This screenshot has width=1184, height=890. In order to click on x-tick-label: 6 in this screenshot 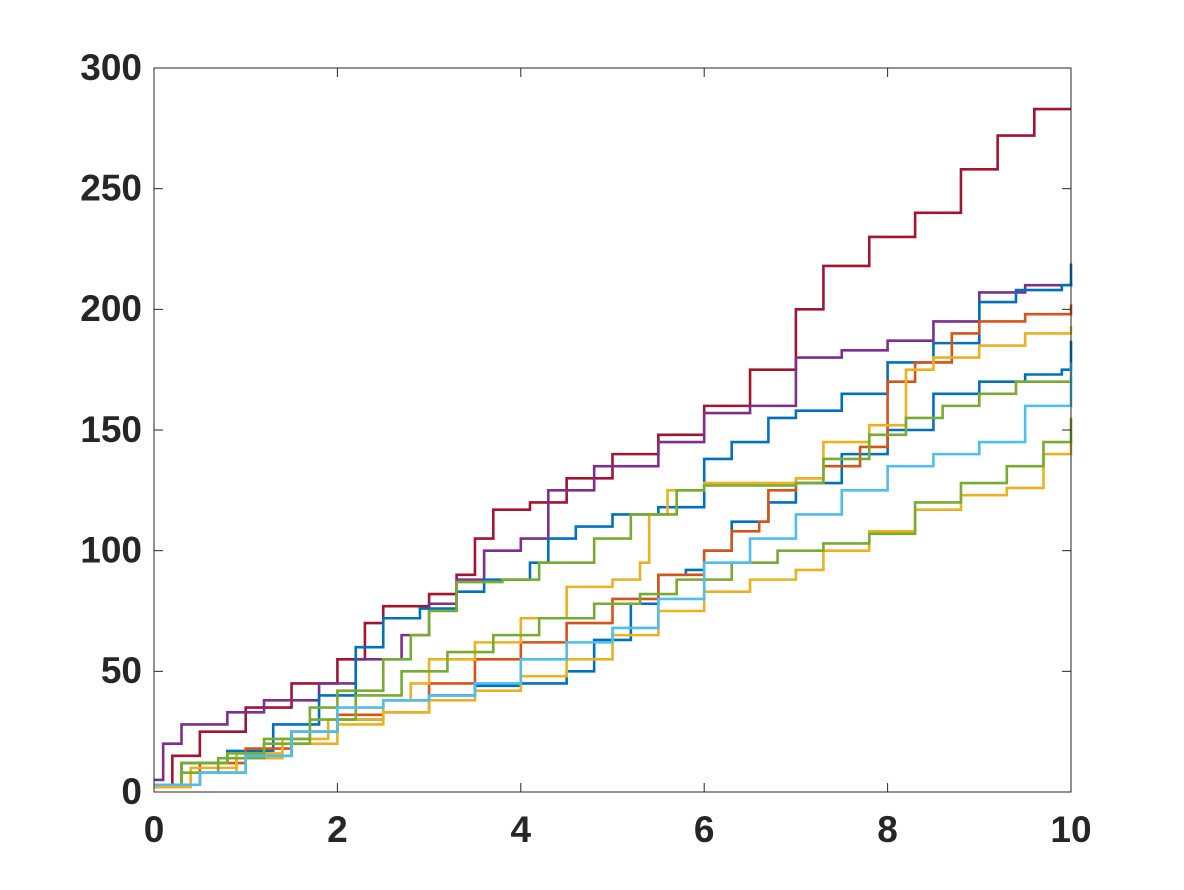, I will do `click(704, 829)`.